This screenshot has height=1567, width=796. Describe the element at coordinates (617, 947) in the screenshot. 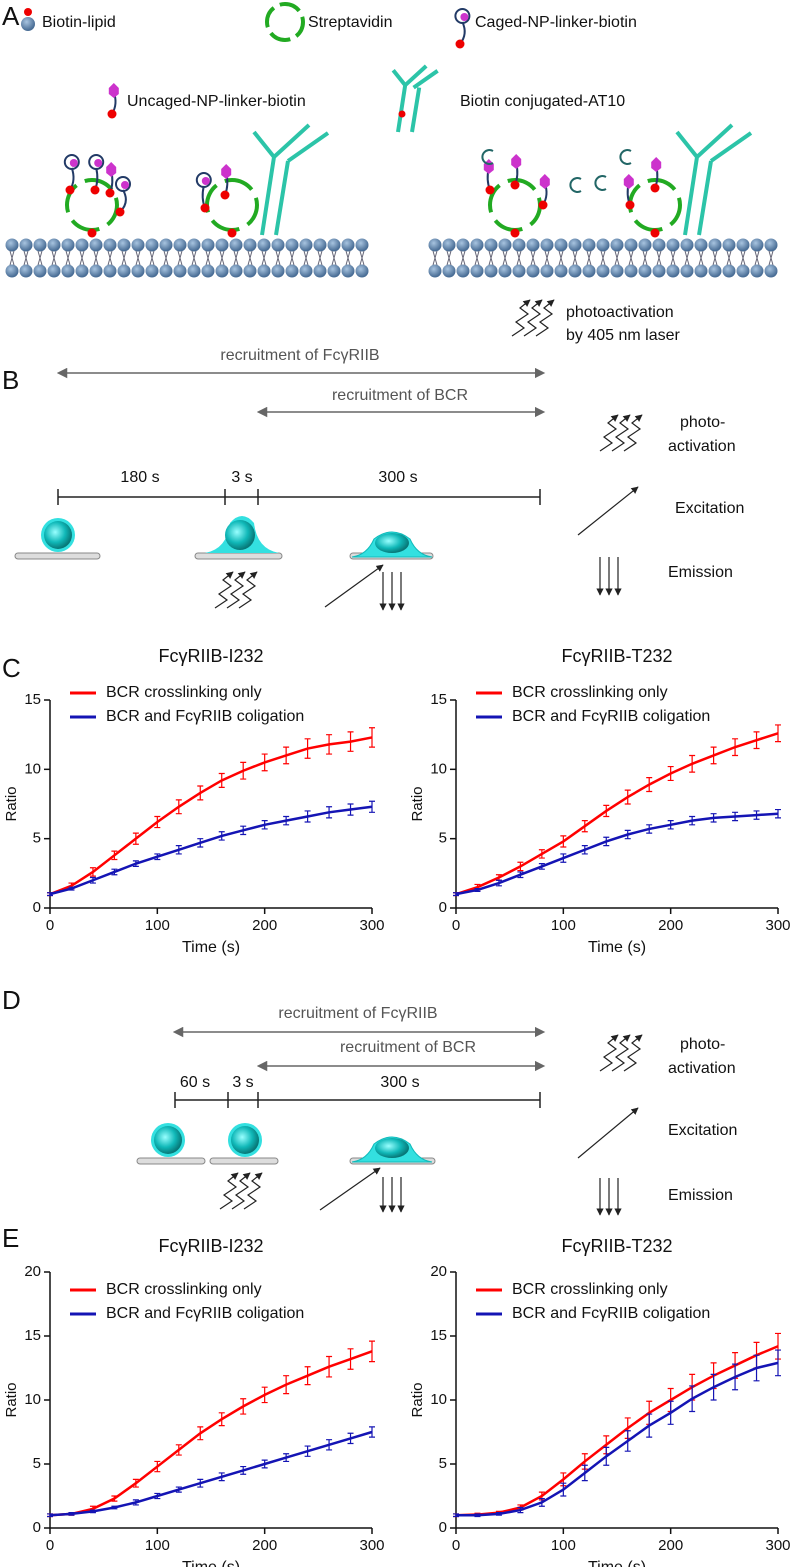

I see `x-axis-label: Time (s)` at that location.